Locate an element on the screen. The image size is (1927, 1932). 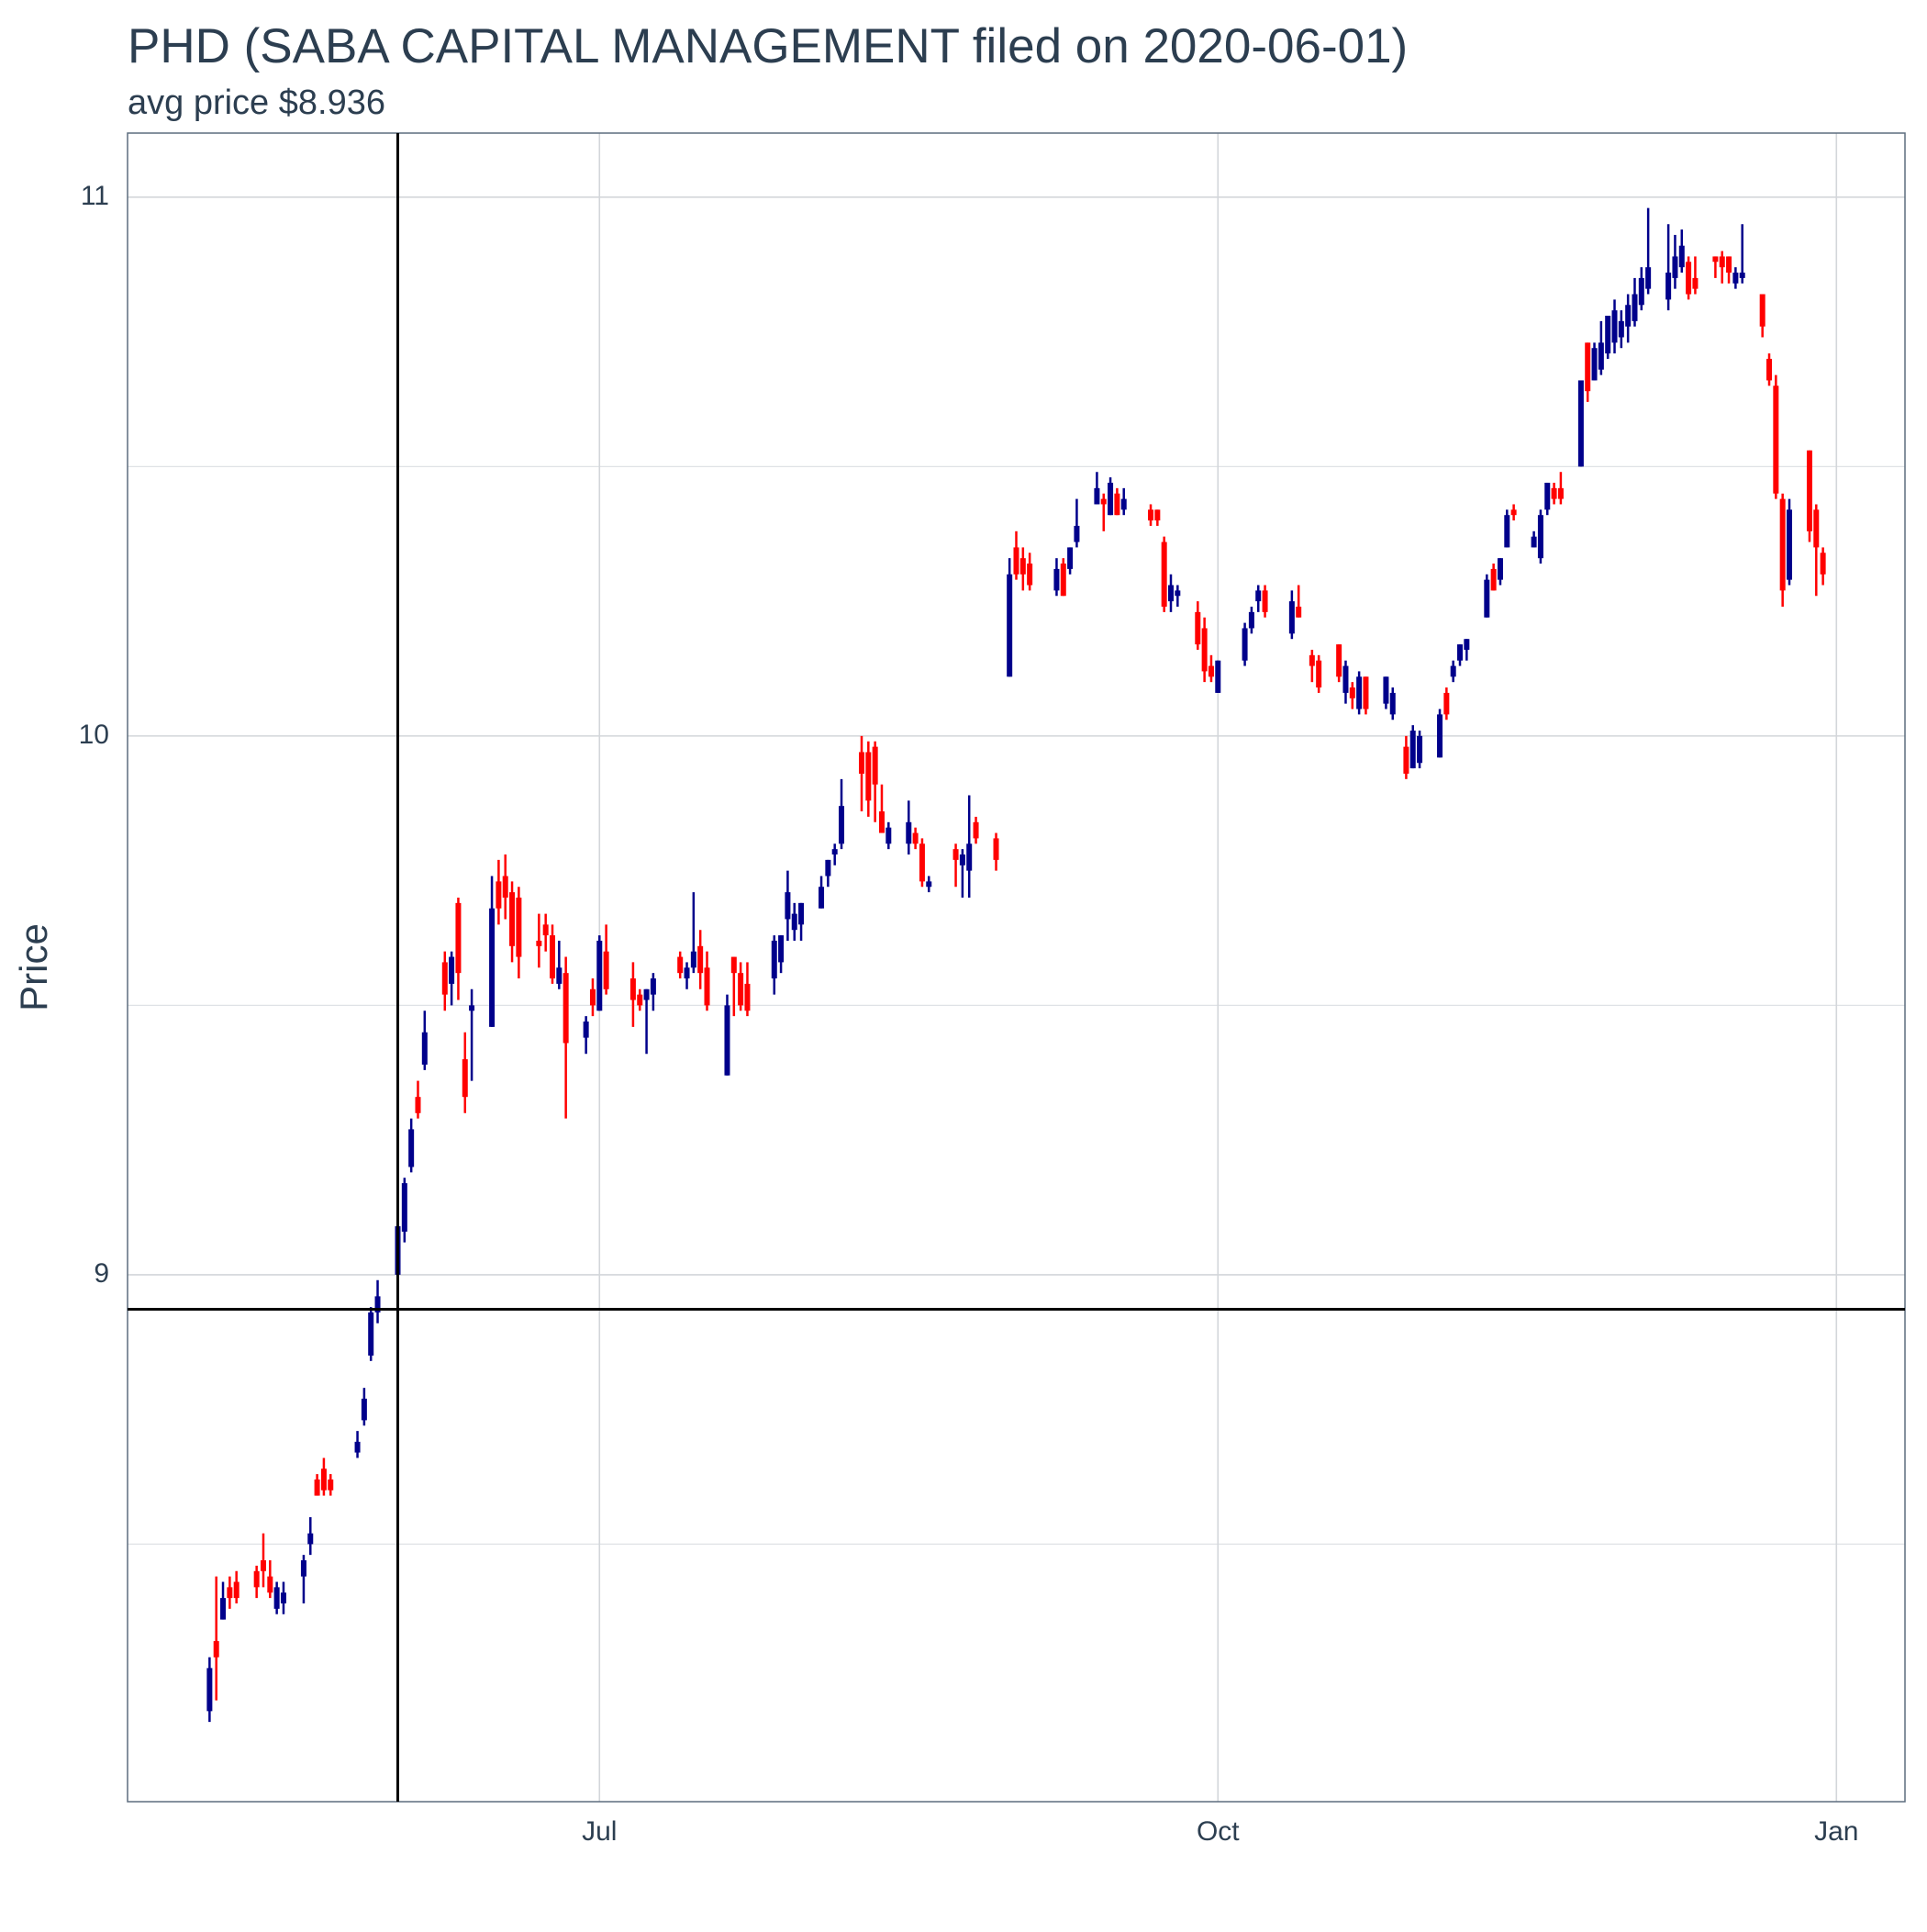
x-tick-label: Jan is located at coordinates (1836, 1831).